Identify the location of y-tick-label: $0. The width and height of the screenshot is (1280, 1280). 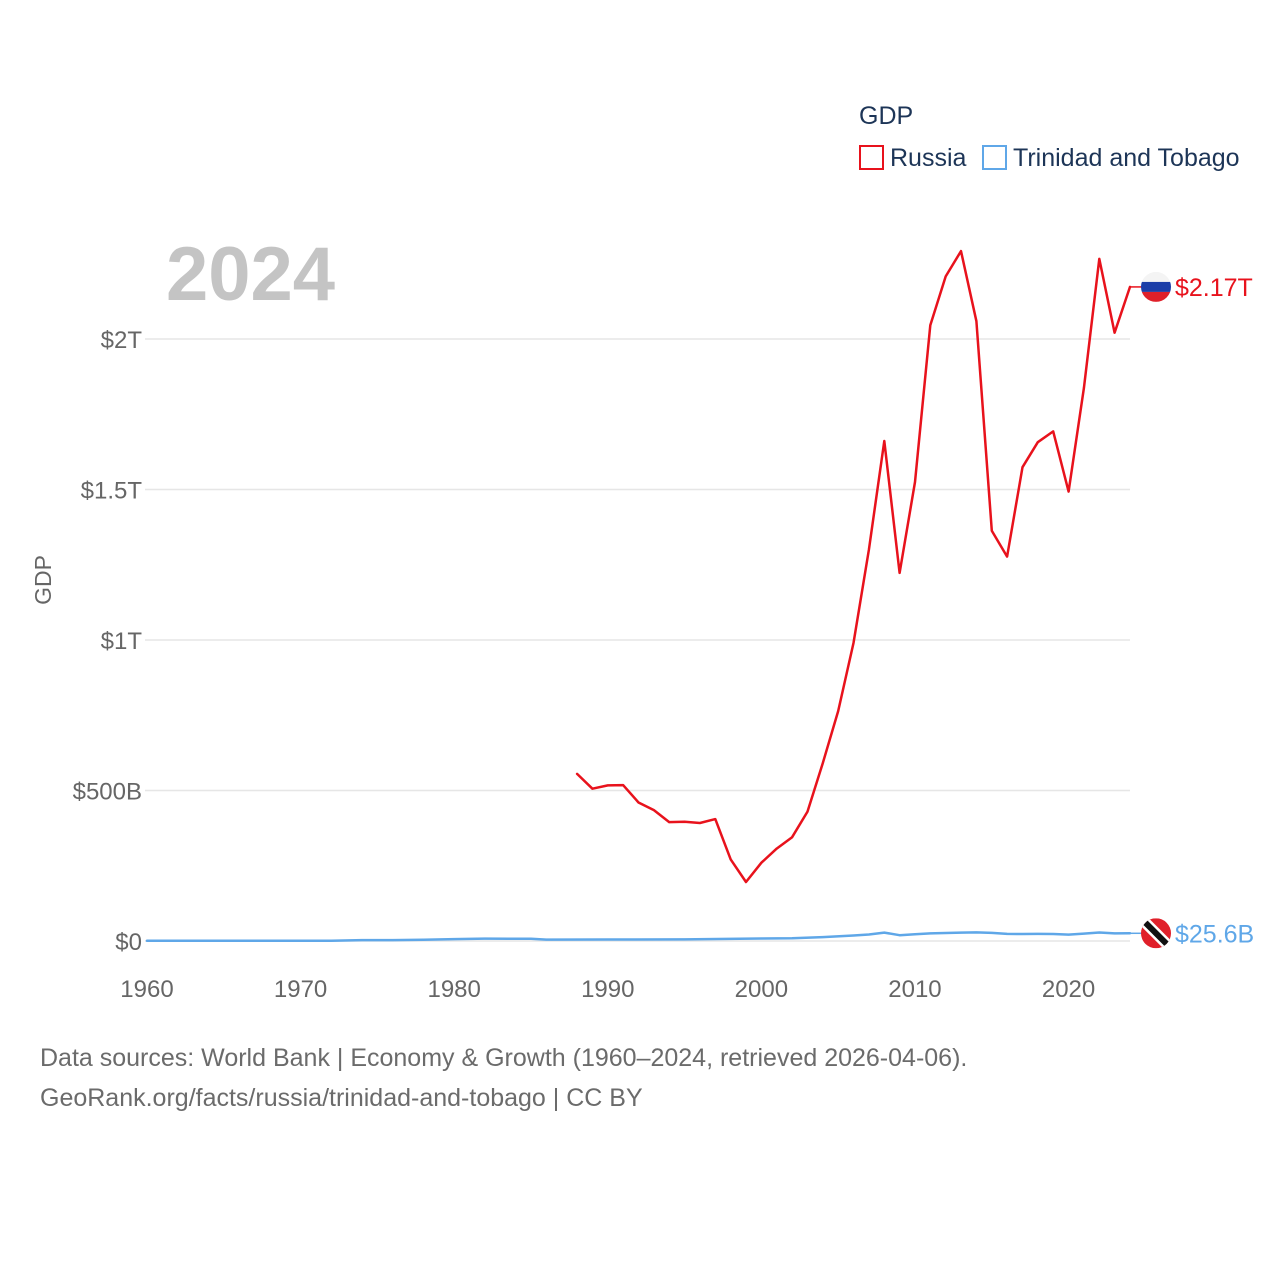
(128, 942).